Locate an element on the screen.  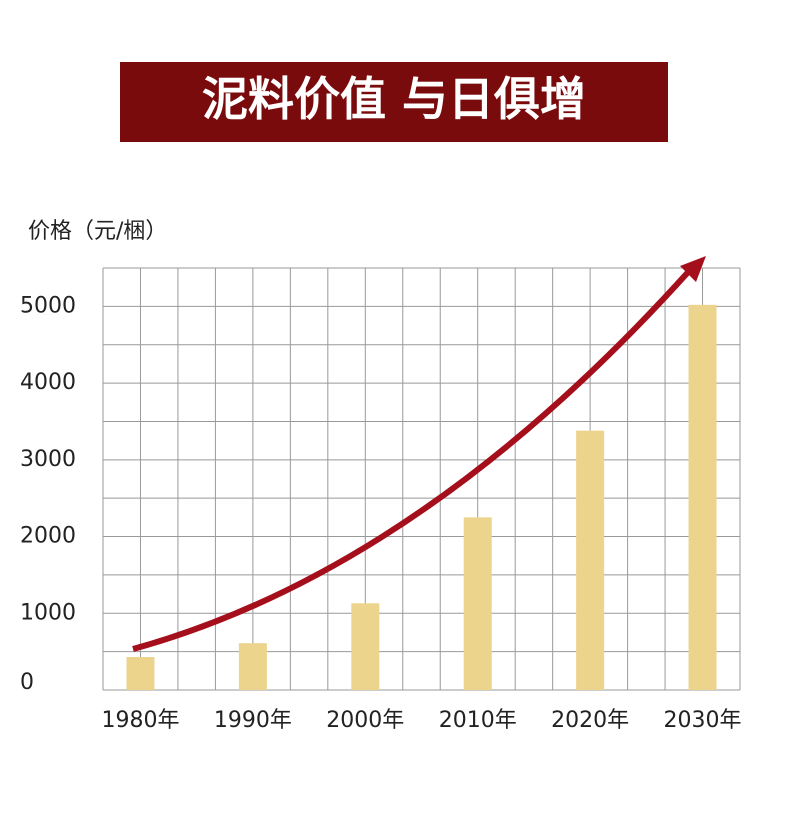
y-tick-label: 2000 is located at coordinates (48, 536).